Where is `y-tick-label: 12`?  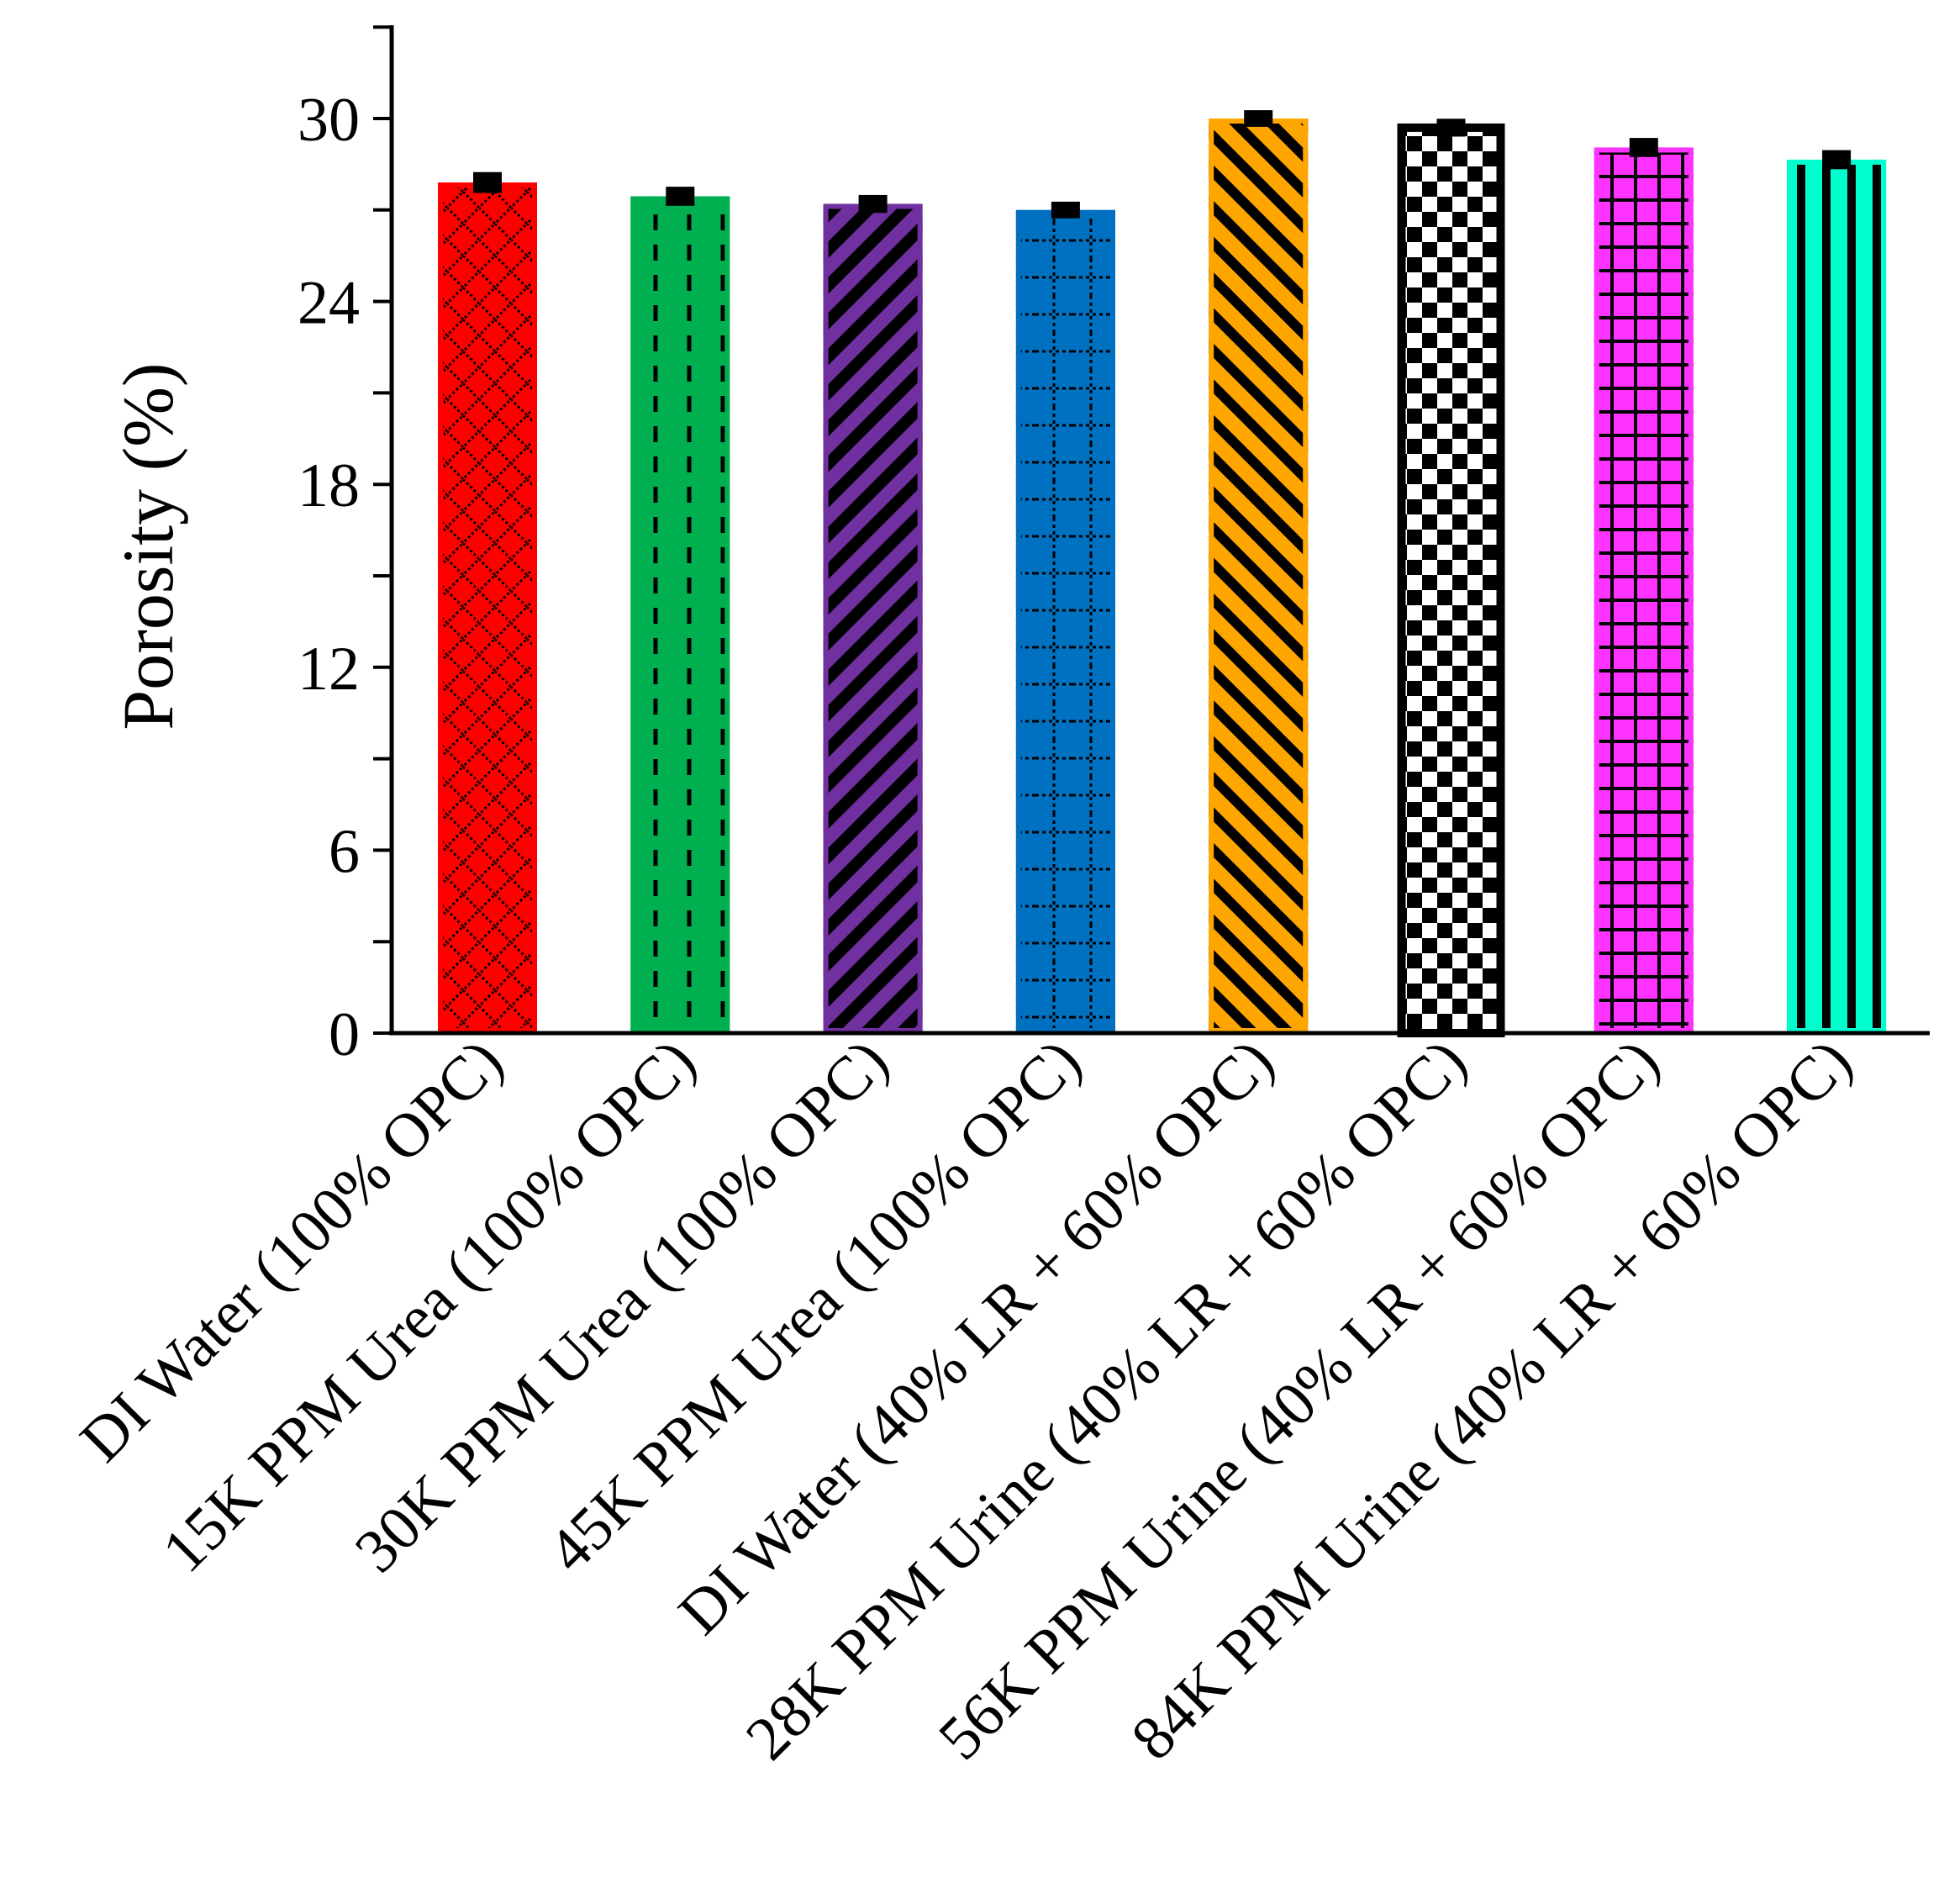
y-tick-label: 12 is located at coordinates (329, 669).